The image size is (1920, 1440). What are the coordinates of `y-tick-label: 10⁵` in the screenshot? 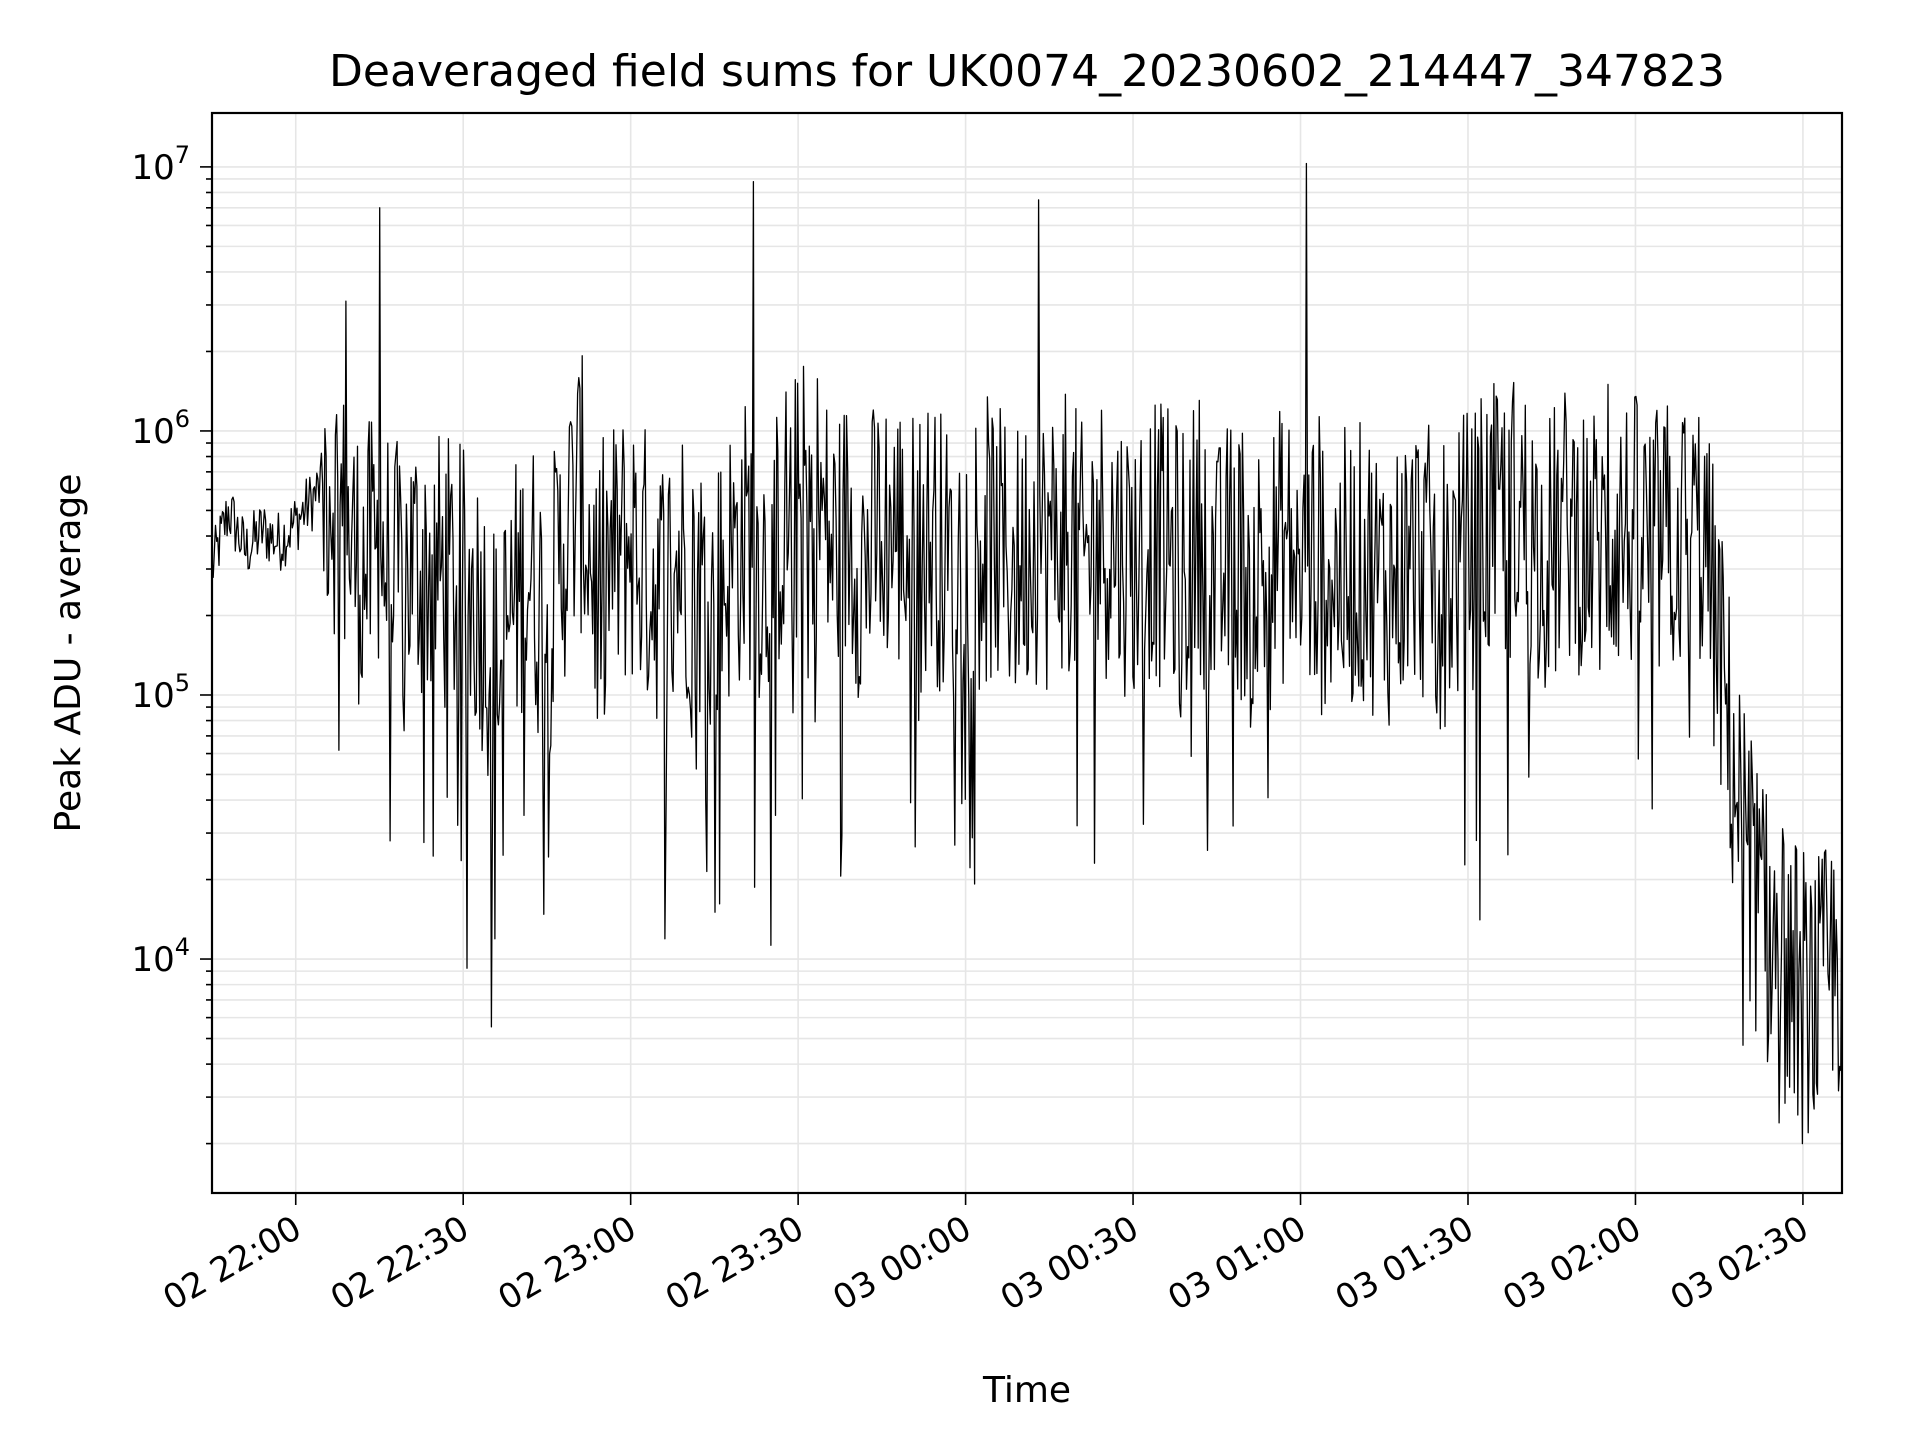 It's located at (160, 692).